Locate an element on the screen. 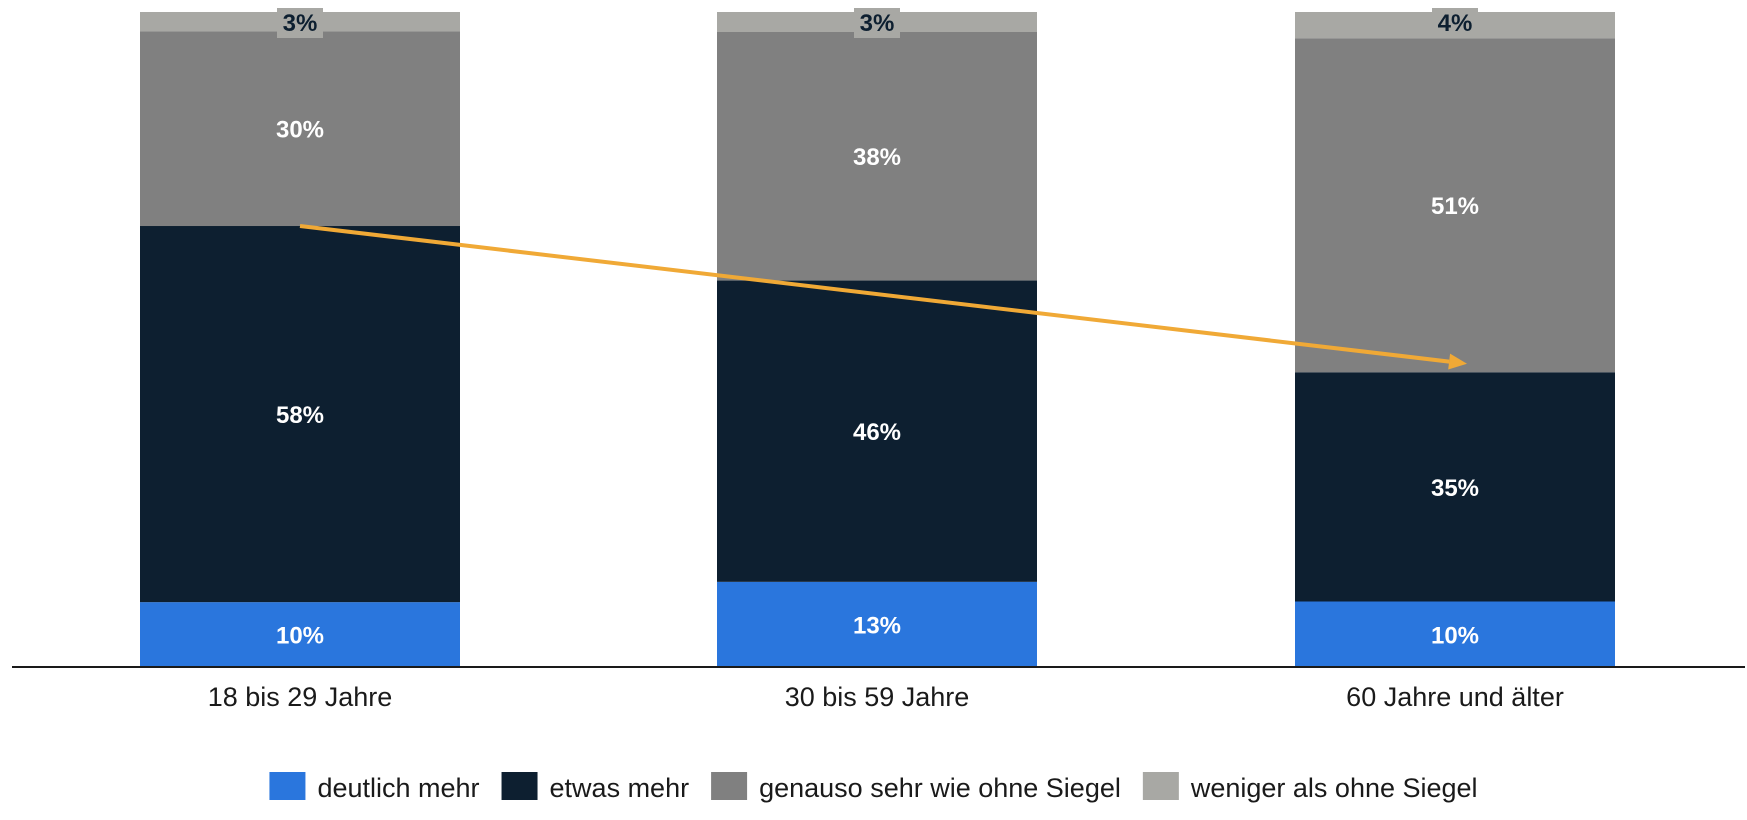 The width and height of the screenshot is (1747, 820). segment-label-genauso-sehr-wie-ohne-siegel-3: 51% is located at coordinates (1455, 206).